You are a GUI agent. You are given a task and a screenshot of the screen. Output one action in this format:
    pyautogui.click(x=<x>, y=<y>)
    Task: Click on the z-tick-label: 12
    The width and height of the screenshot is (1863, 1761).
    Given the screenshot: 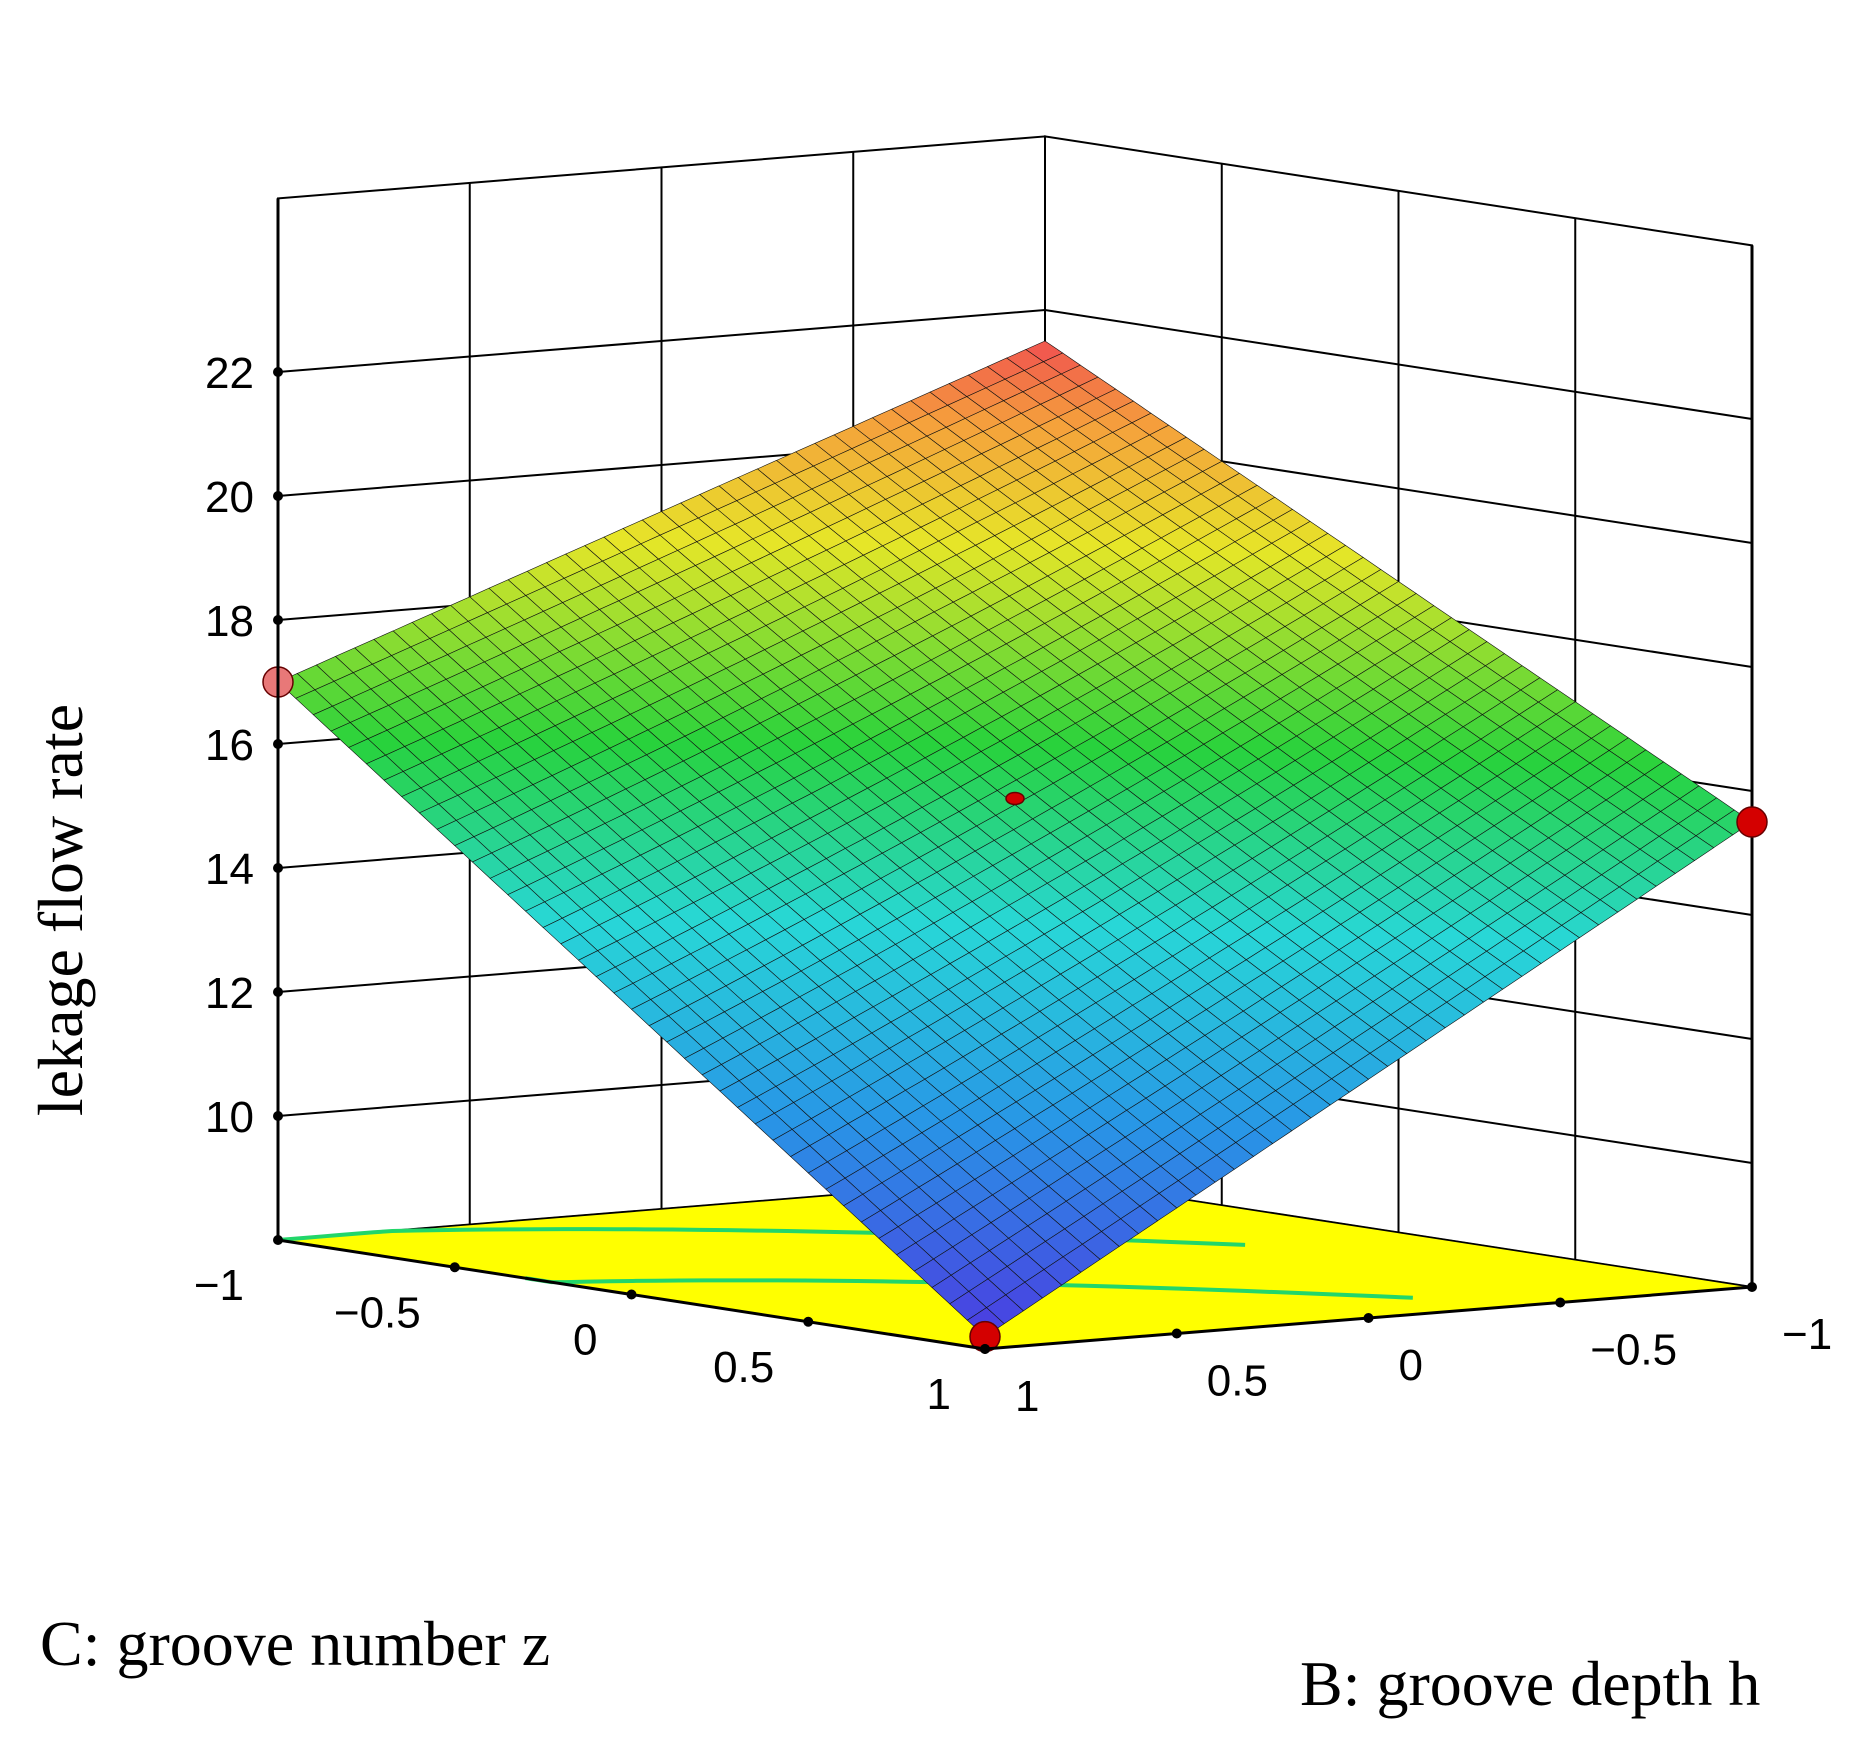 What is the action you would take?
    pyautogui.click(x=229, y=993)
    